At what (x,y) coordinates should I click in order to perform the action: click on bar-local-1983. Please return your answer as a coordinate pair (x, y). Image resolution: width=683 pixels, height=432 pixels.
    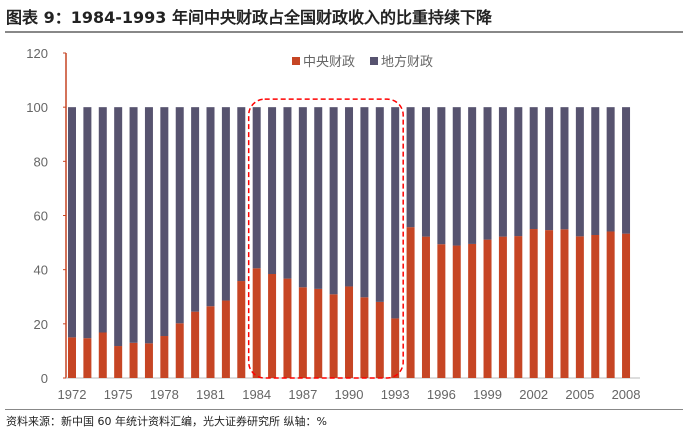
    Looking at the image, I should click on (241, 194).